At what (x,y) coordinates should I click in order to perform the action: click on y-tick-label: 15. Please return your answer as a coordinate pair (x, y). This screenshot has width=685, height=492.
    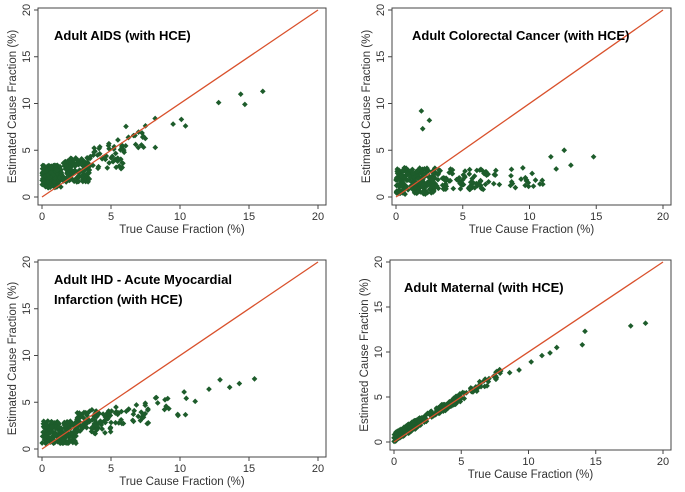
    Looking at the image, I should click on (381, 57).